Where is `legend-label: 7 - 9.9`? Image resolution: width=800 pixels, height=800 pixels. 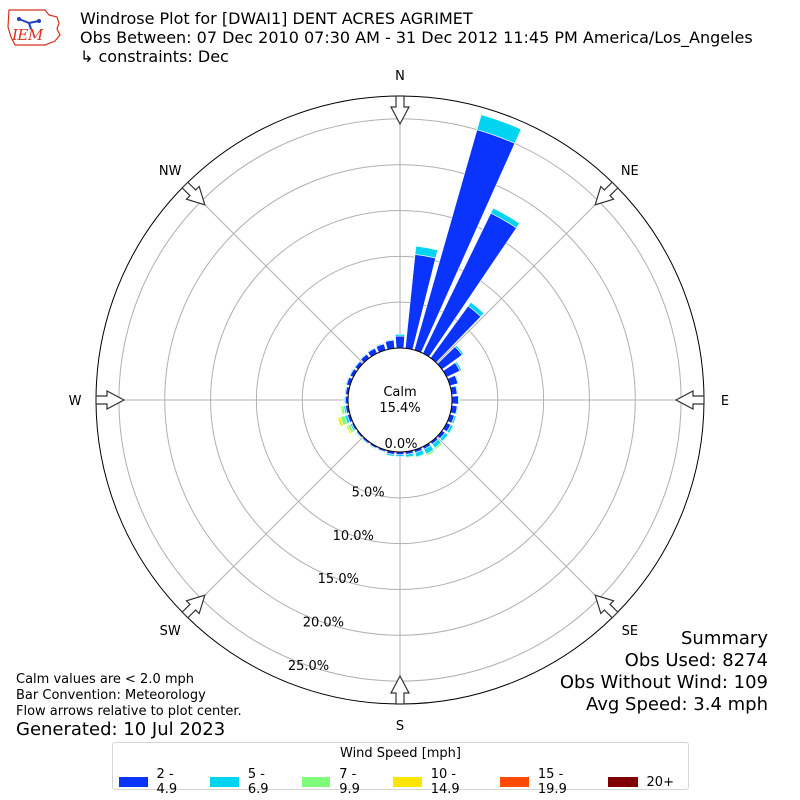
legend-label: 7 - 9.9 is located at coordinates (349, 782).